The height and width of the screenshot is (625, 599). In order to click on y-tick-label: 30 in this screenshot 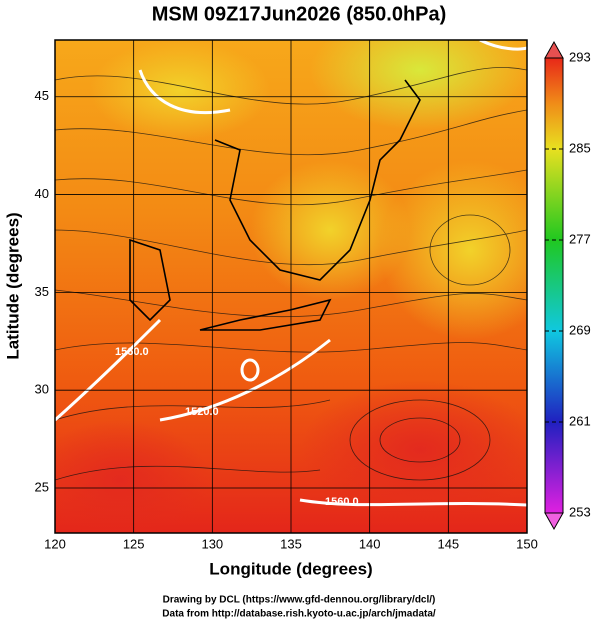, I will do `click(42, 389)`.